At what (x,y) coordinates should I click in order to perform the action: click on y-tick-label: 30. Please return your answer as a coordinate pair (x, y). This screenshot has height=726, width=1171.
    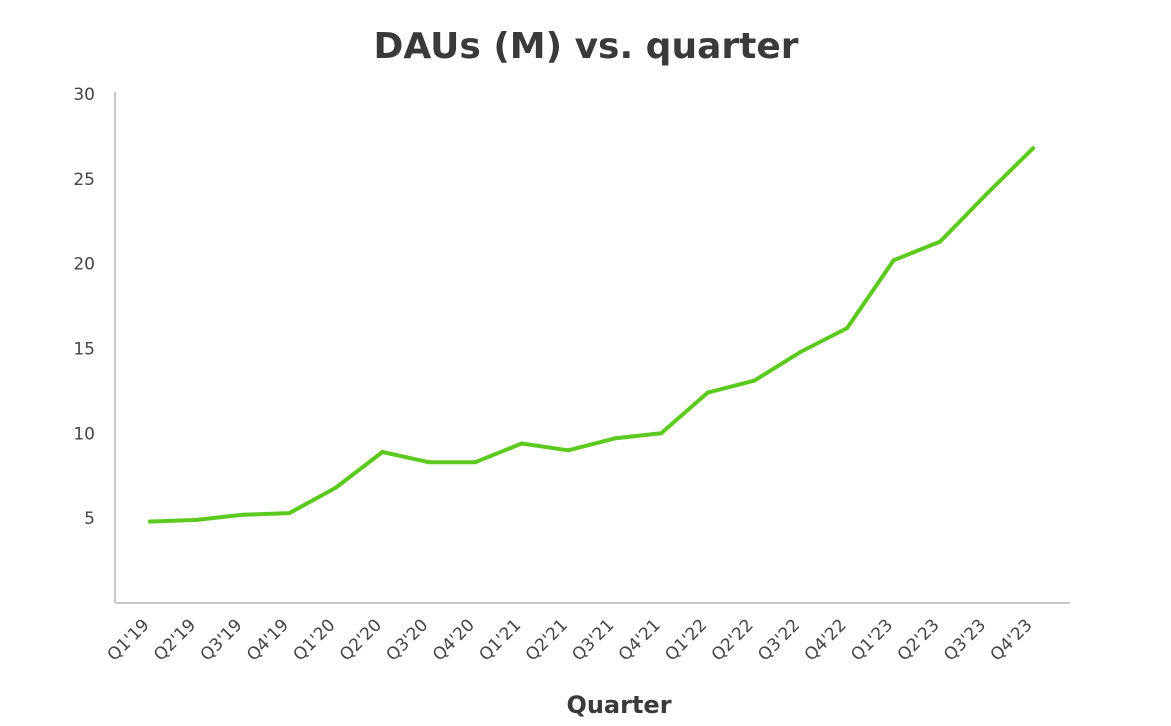
    Looking at the image, I should click on (84, 95).